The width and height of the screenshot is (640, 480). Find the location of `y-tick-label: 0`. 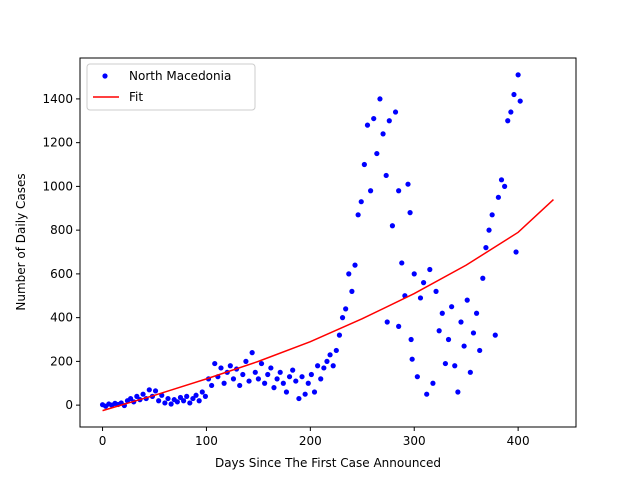

y-tick-label: 0 is located at coordinates (69, 405).